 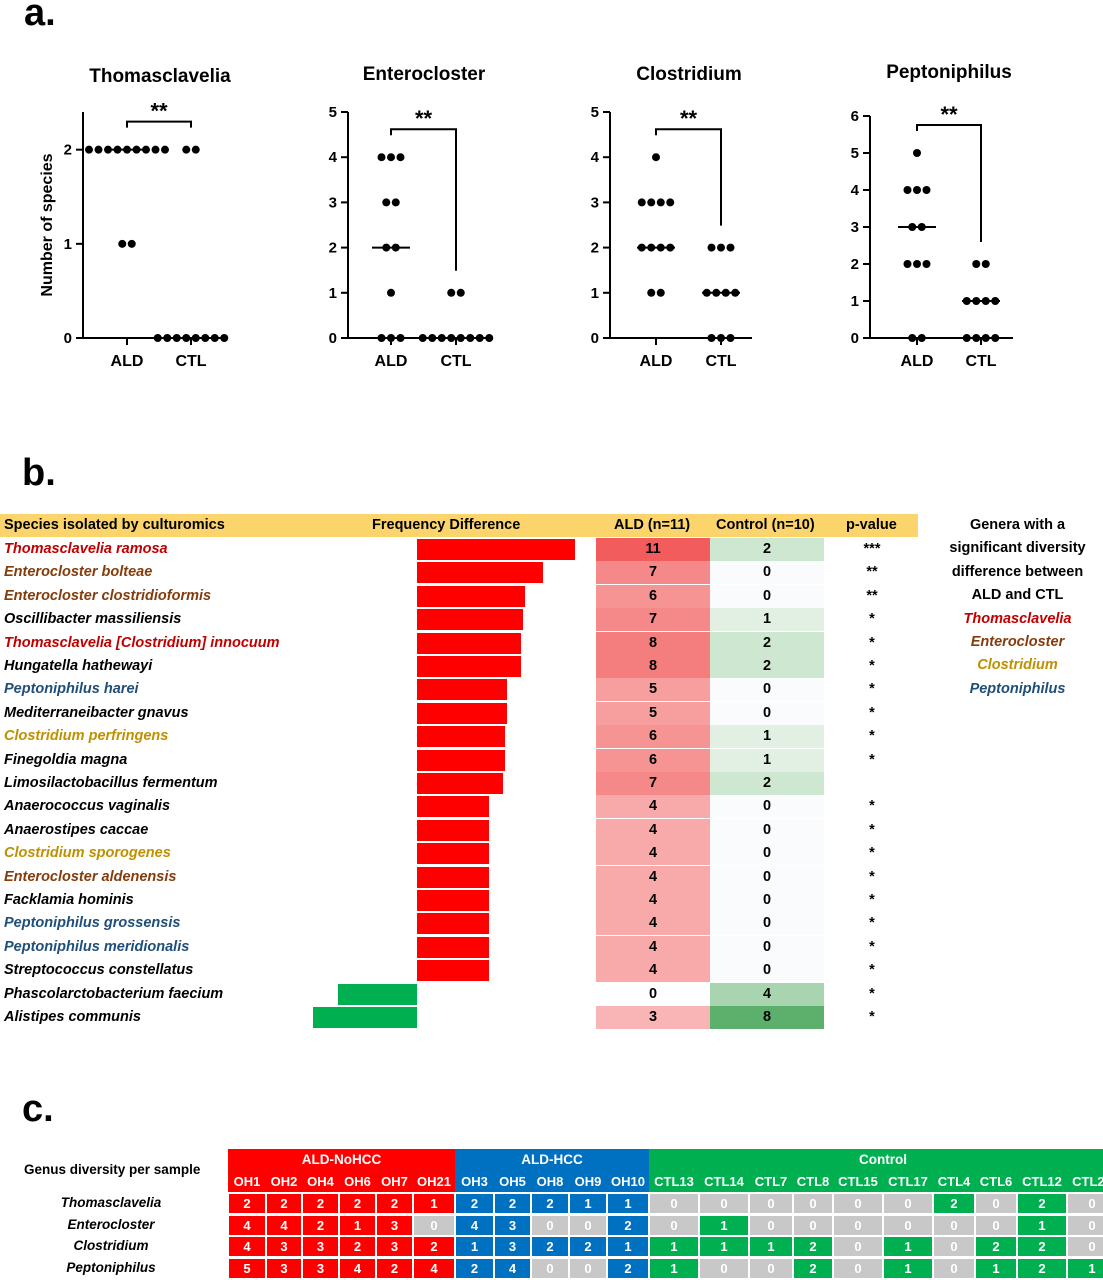 What do you see at coordinates (112, 1169) in the screenshot?
I see `heatmap-title: Genus diversity per sample` at bounding box center [112, 1169].